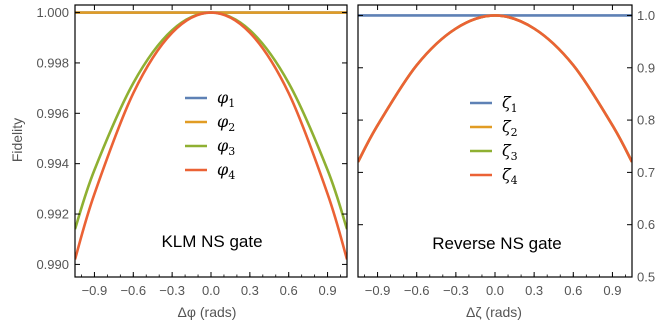  Describe the element at coordinates (510, 104) in the screenshot. I see `legend-entry: ζ1` at that location.